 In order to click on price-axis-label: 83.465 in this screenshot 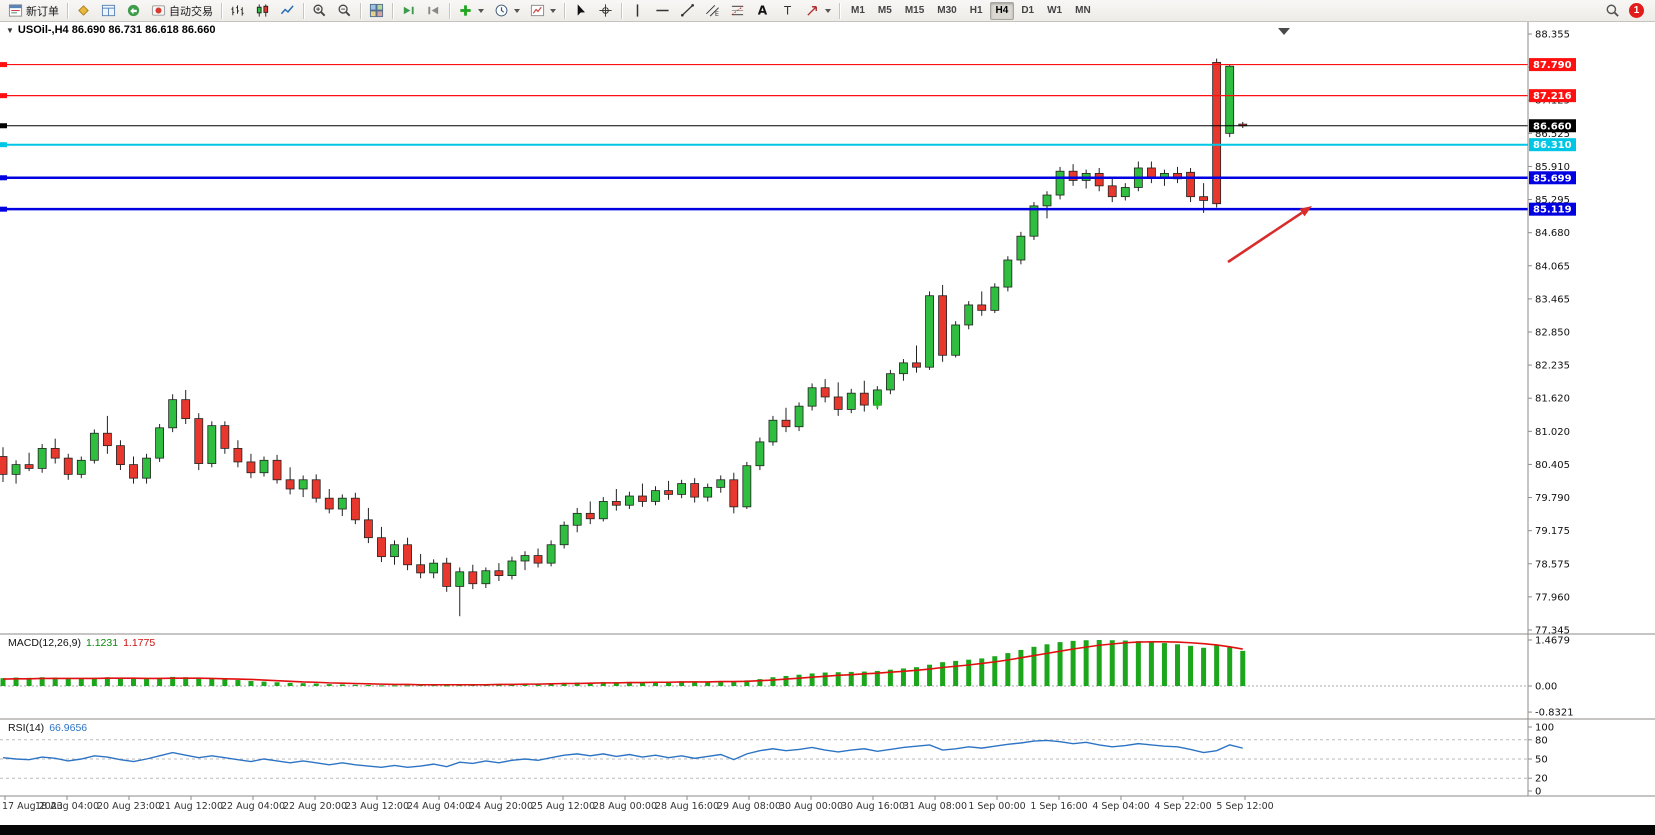, I will do `click(1552, 299)`.